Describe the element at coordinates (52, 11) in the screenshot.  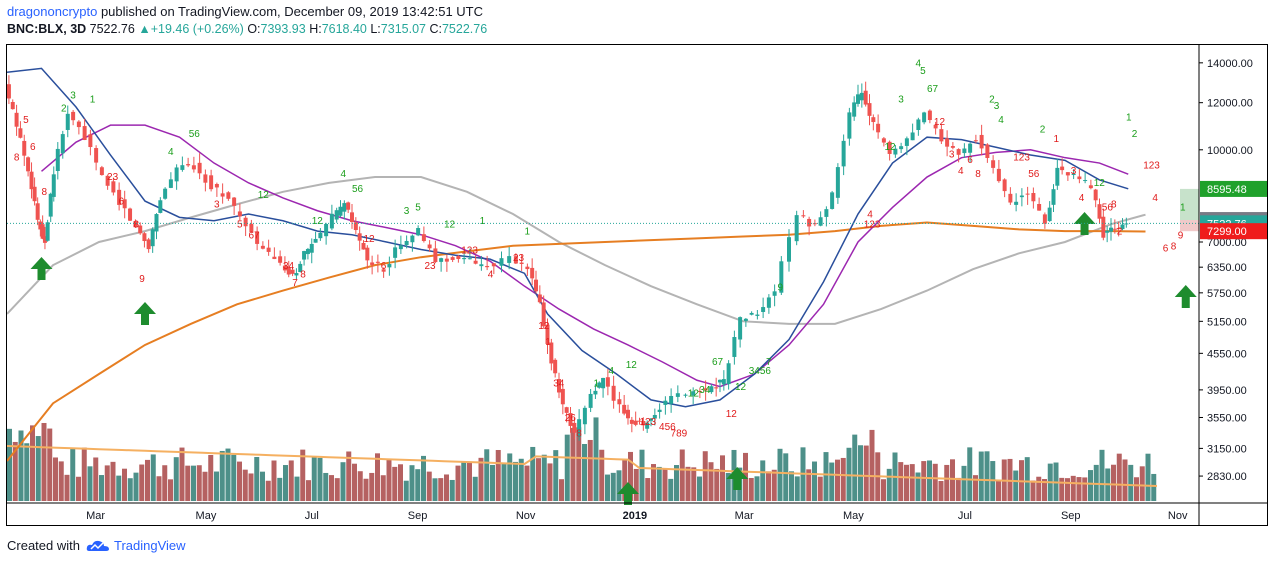
I see `author-link: dragononcrypto` at that location.